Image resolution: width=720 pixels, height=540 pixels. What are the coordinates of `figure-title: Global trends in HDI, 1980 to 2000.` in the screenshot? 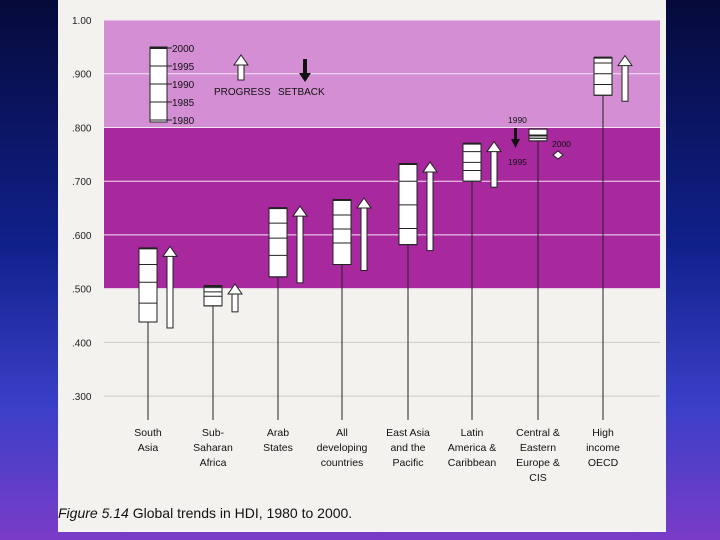 It's located at (242, 513).